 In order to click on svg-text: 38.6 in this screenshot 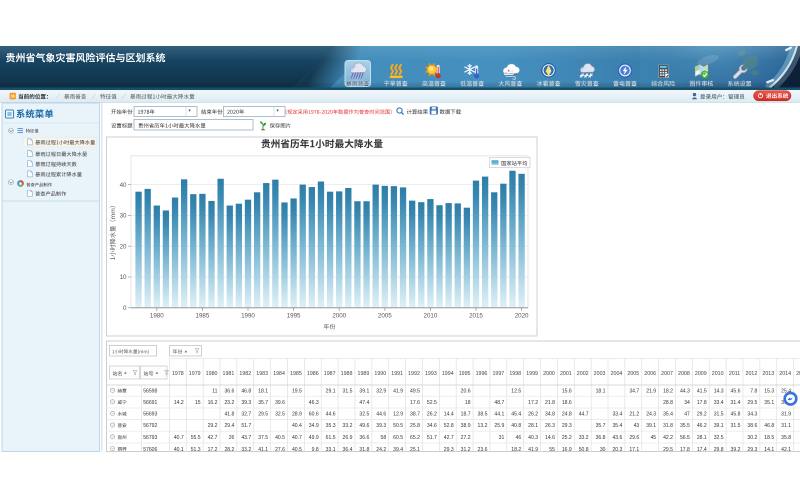, I will do `click(752, 426)`.